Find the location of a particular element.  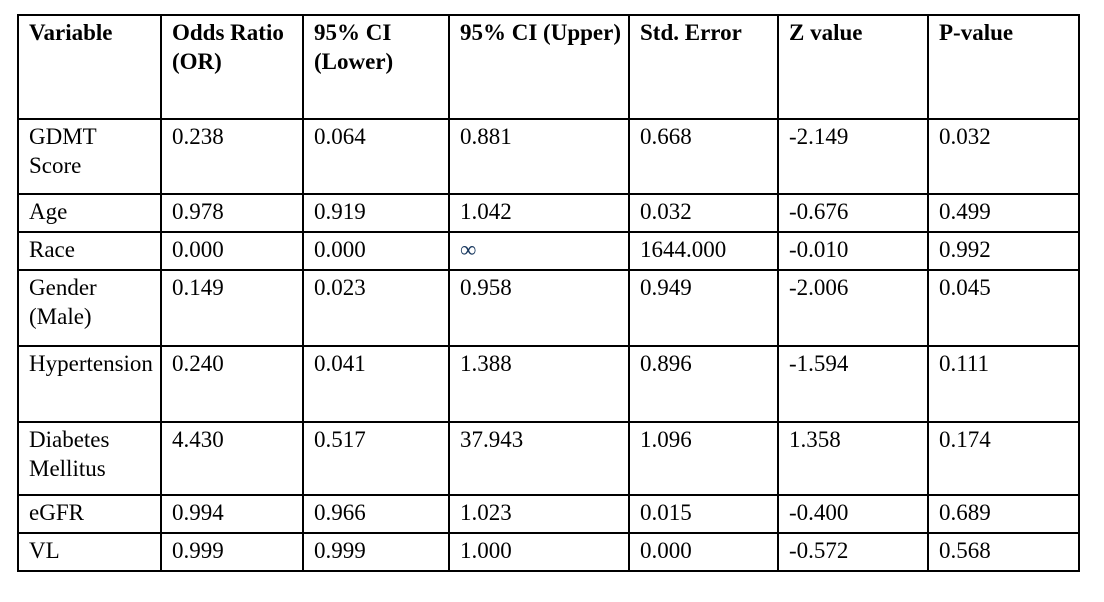

table-row: Race 0.000 0.000 ∞ 1644.000 -0.010 0.992 is located at coordinates (548, 251).